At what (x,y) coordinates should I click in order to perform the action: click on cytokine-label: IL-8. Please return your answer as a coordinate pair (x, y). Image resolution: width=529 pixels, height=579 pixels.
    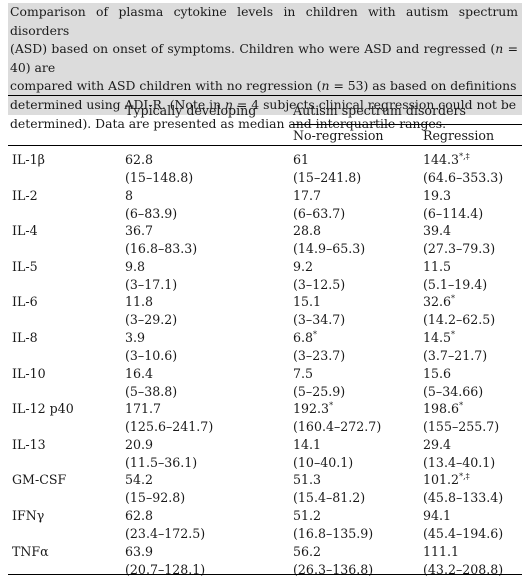
    Looking at the image, I should click on (25, 337).